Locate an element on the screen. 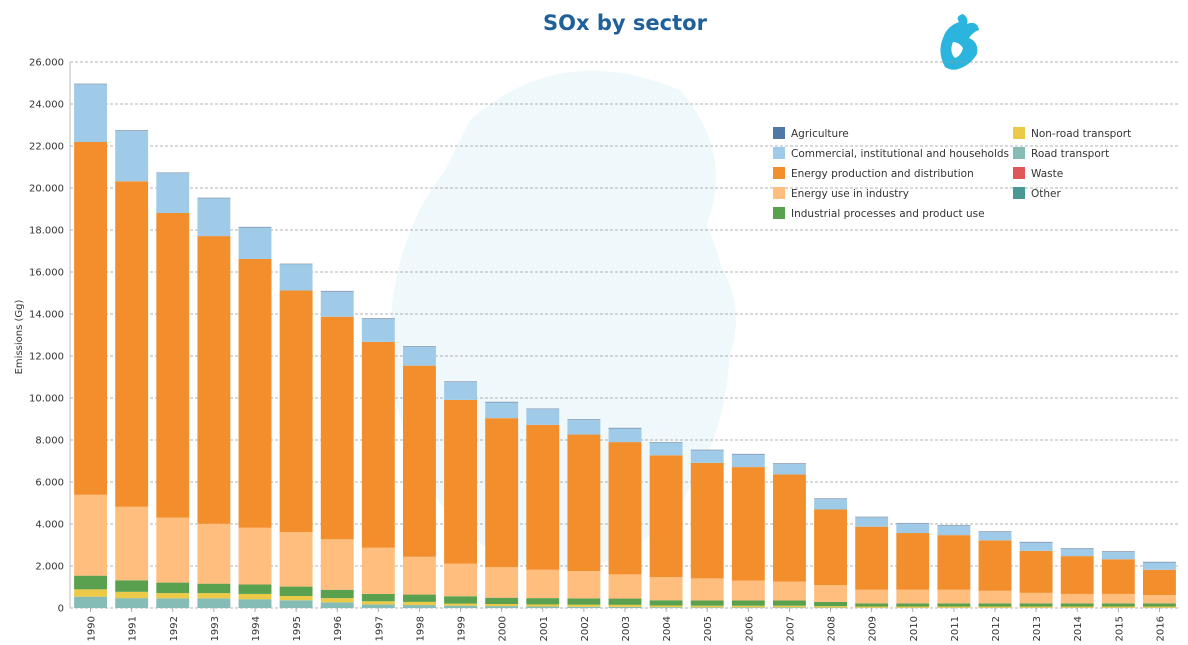 This screenshot has width=1188, height=645. legend-label: Road transport is located at coordinates (1070, 154).